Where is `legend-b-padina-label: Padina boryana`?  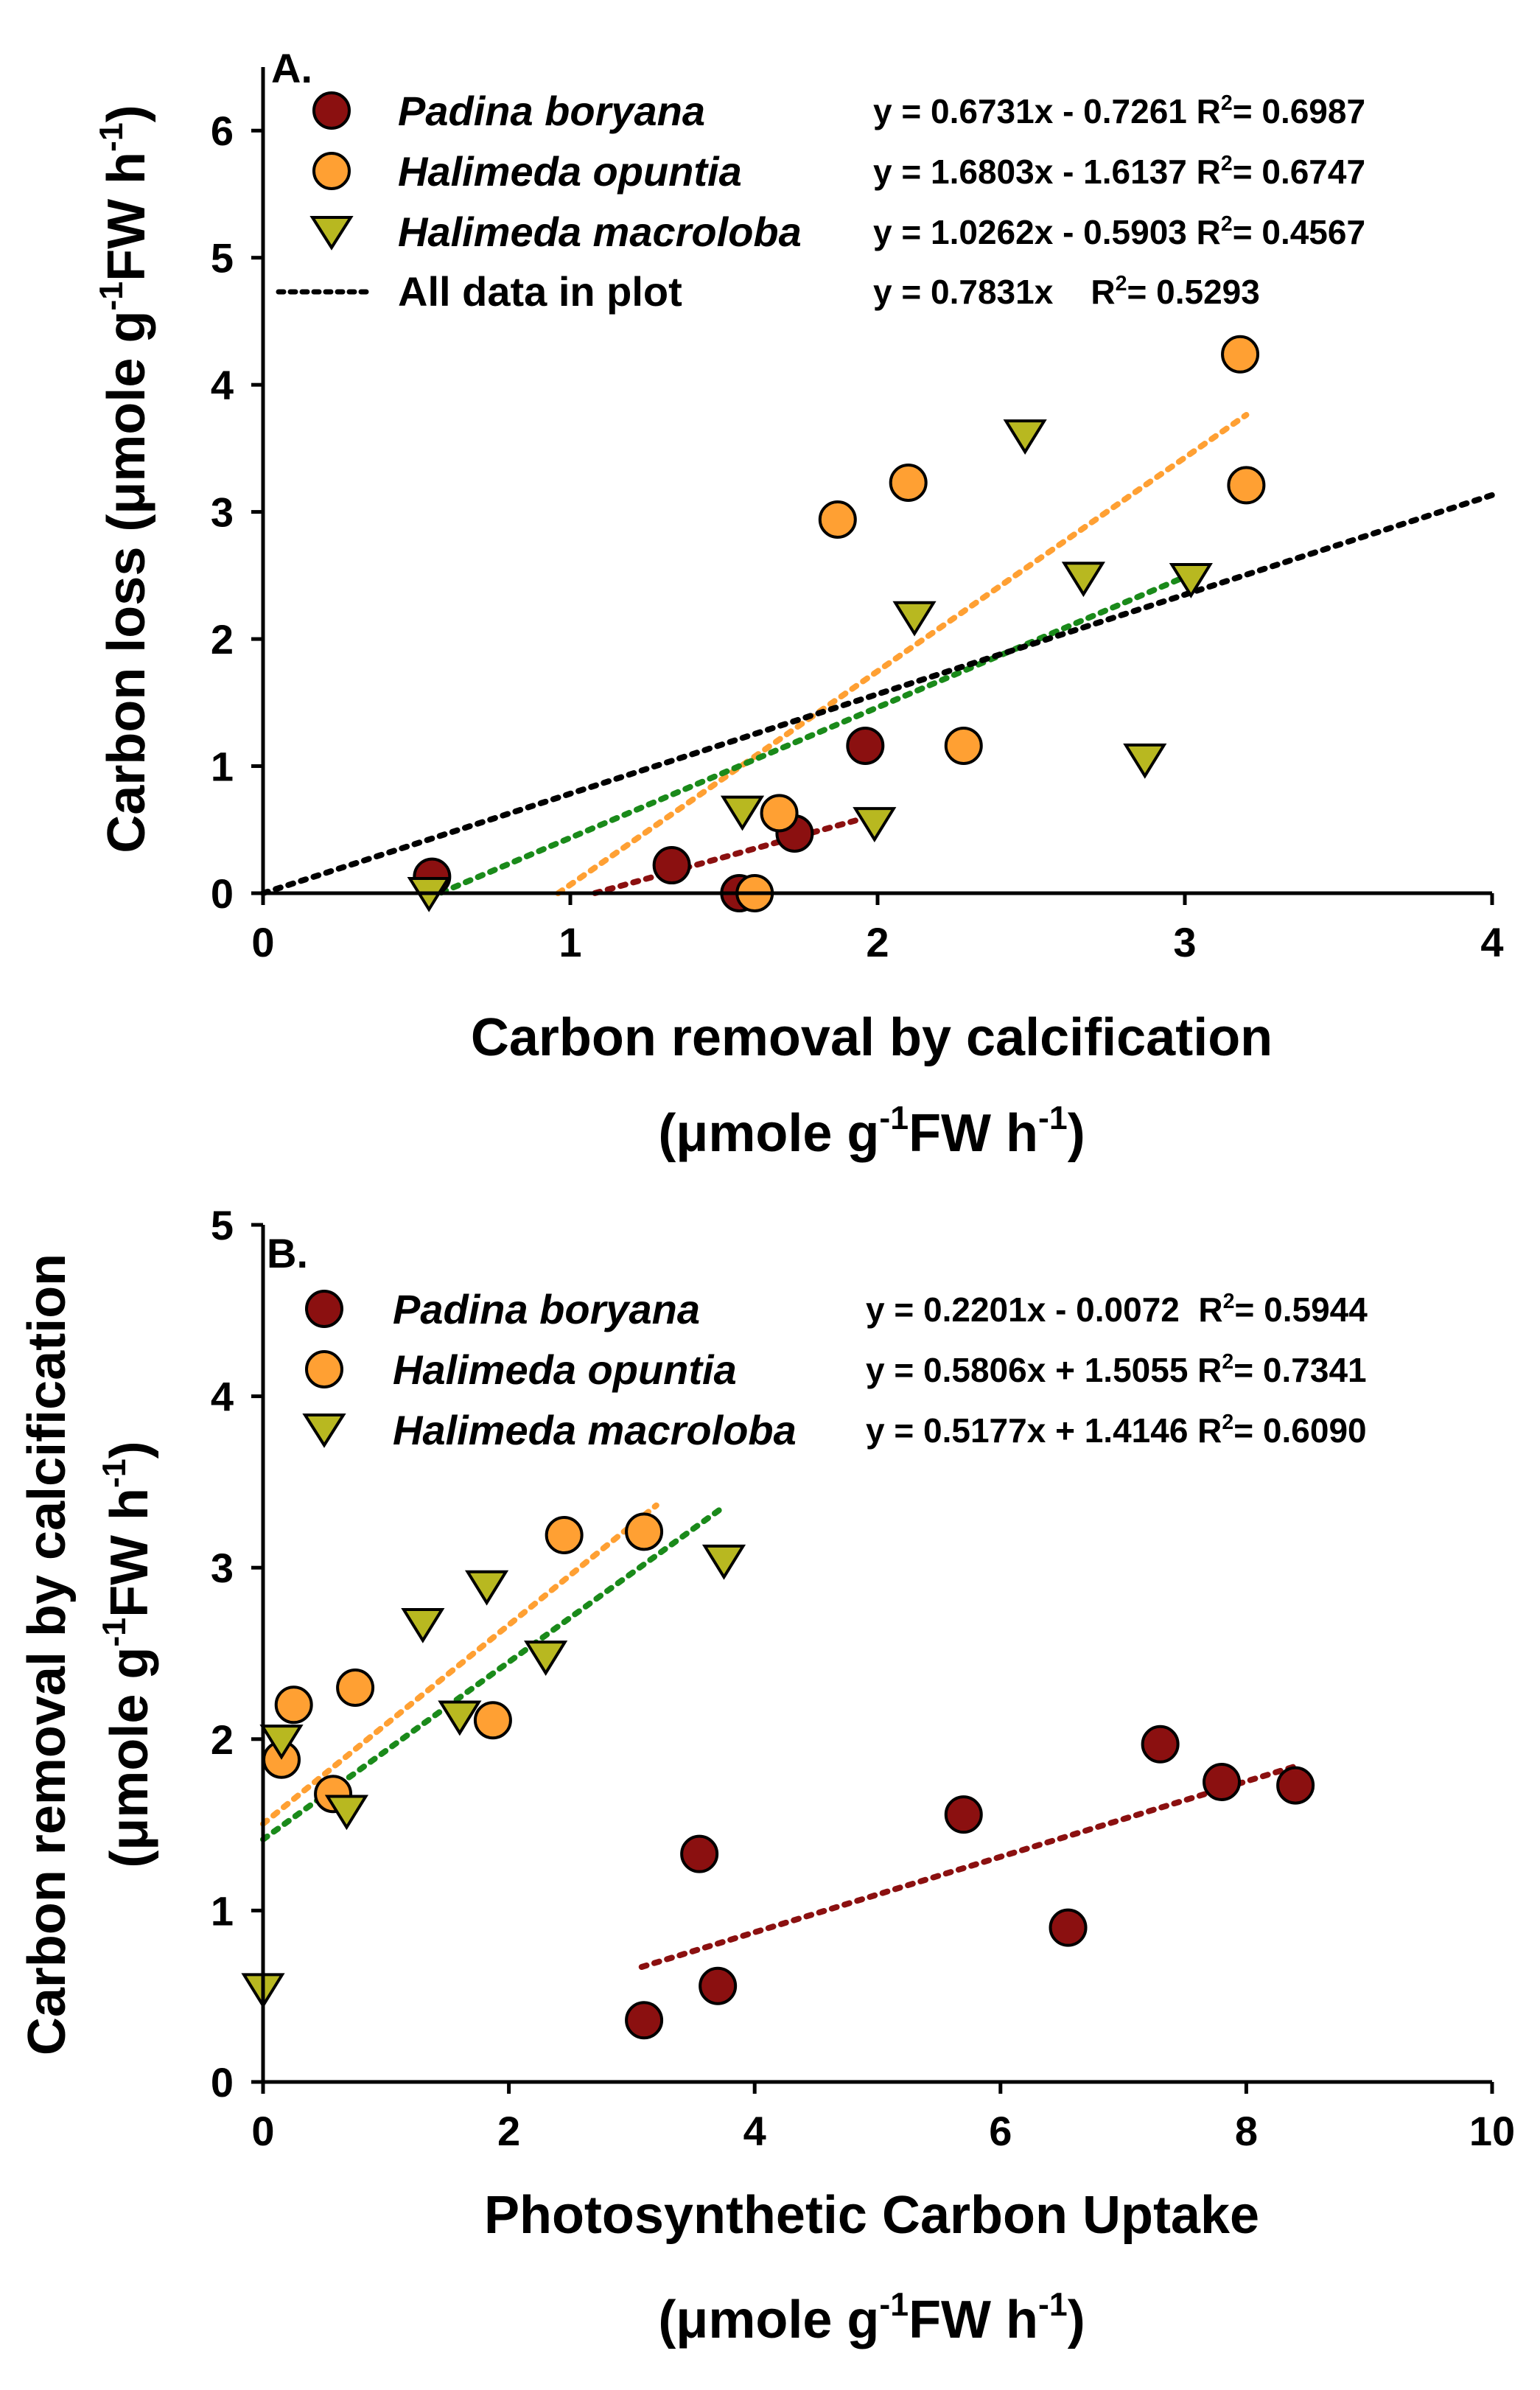
legend-b-padina-label: Padina boryana is located at coordinates (546, 1309).